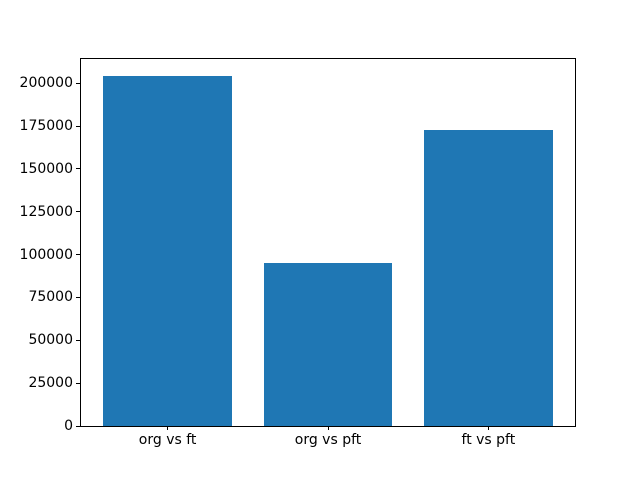 The image size is (640, 480). What do you see at coordinates (46, 83) in the screenshot?
I see `y-tick-label: 200000` at bounding box center [46, 83].